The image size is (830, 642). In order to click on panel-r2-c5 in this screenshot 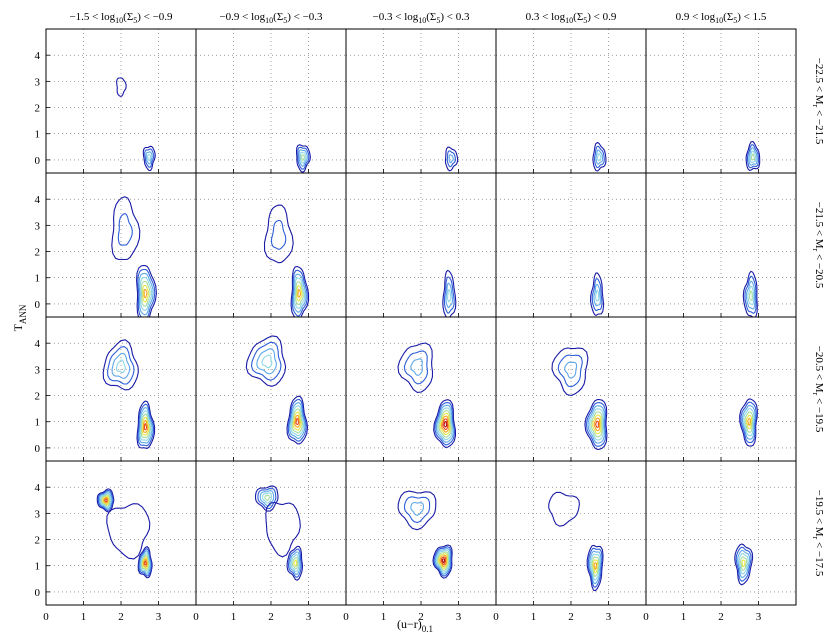, I will do `click(721, 245)`.